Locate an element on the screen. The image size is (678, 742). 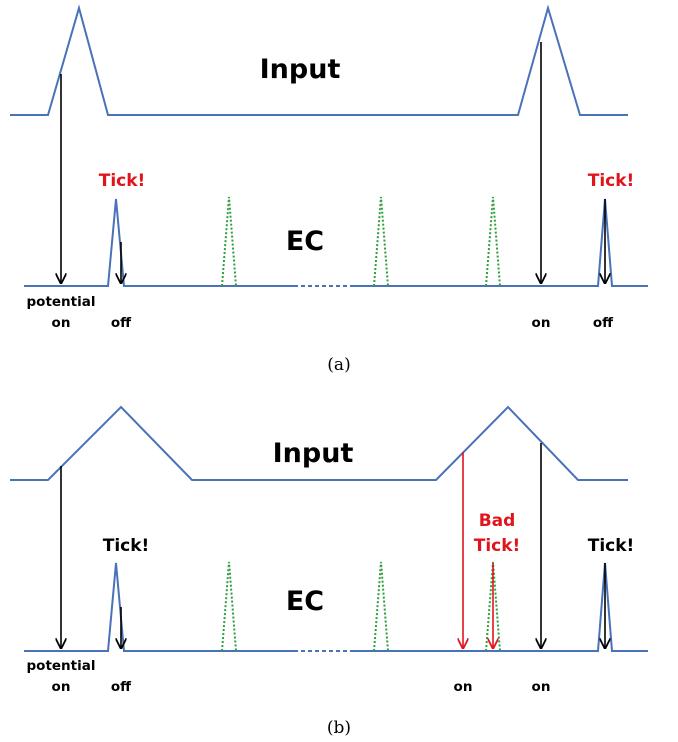
on-label-a-right: on is located at coordinates (541, 323).